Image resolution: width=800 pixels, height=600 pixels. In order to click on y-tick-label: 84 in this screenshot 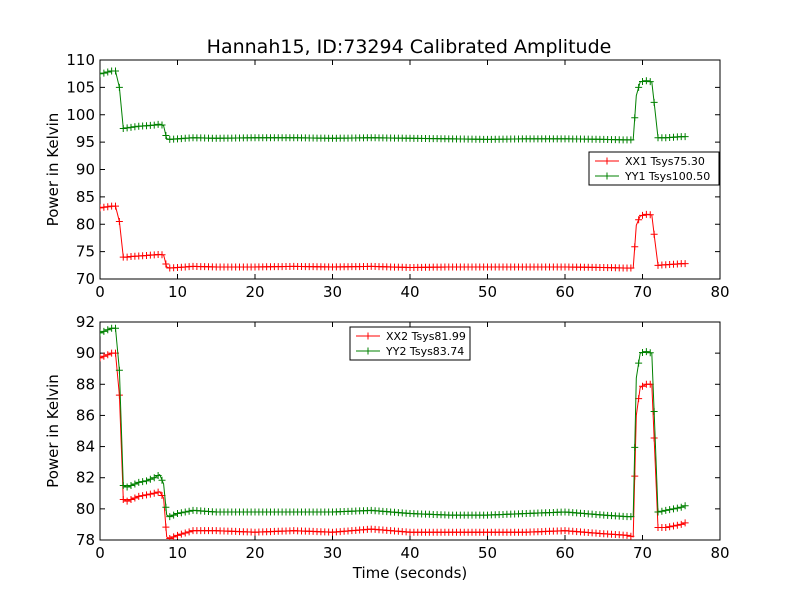, I will do `click(85, 447)`.